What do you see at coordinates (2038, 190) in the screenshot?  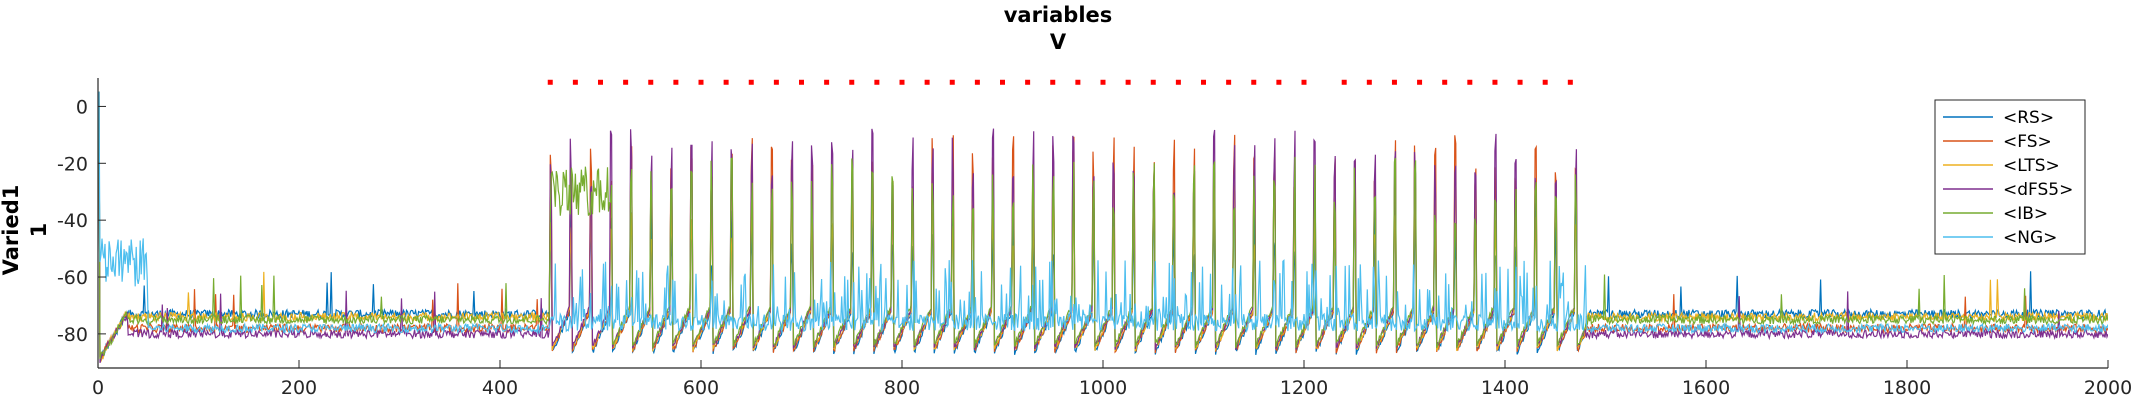 I see `legend-label-3: <dFS5>` at bounding box center [2038, 190].